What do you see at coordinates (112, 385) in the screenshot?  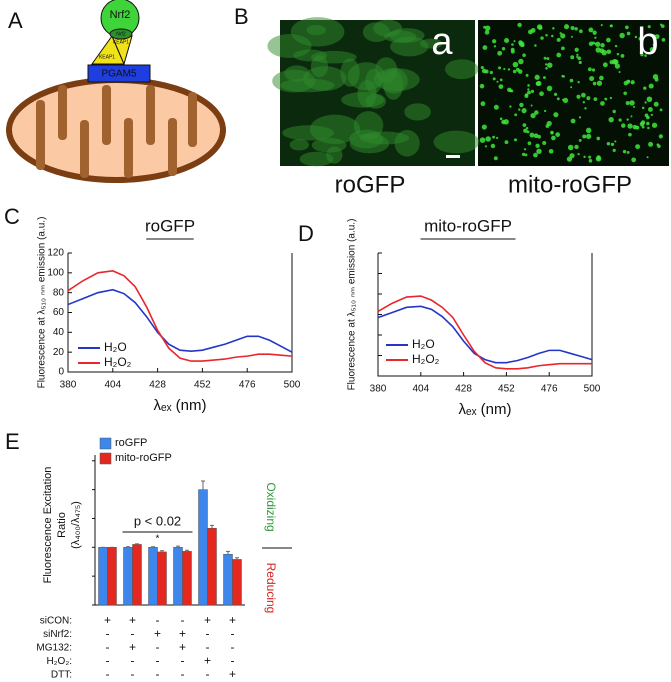 I see `x-tick-label: 404` at bounding box center [112, 385].